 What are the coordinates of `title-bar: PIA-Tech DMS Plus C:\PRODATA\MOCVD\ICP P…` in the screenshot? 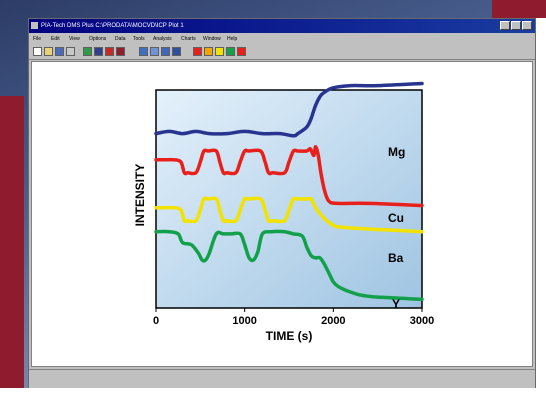 It's located at (282, 26).